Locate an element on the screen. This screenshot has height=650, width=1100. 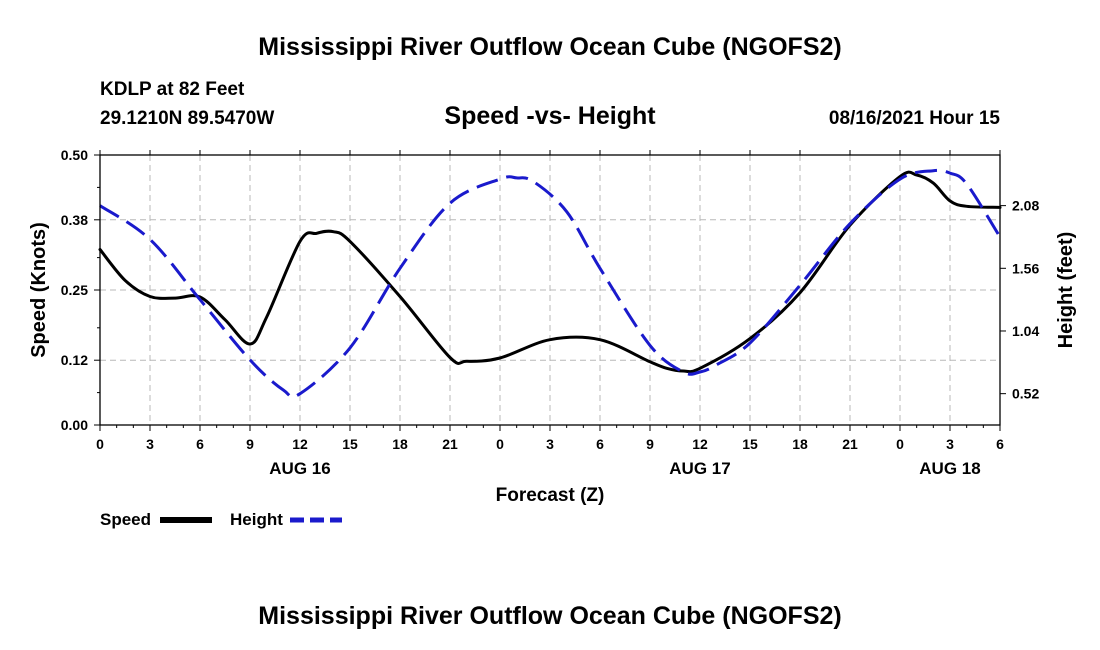
y-right-tick-label: 0.52 is located at coordinates (1025, 394).